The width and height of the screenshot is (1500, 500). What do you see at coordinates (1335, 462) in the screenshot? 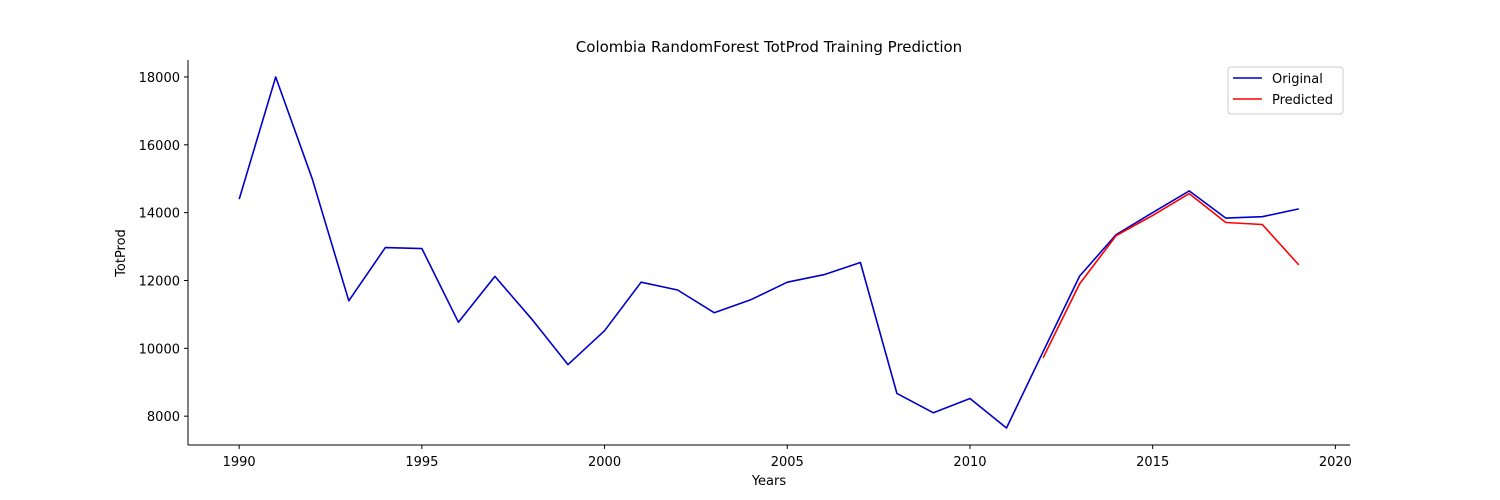
I see `x-tick-label: 2020` at bounding box center [1335, 462].